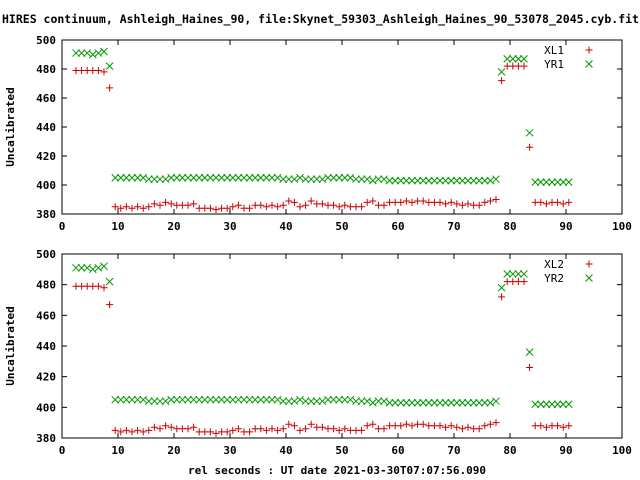  I want to click on x-tick-label: 50, so click(341, 226).